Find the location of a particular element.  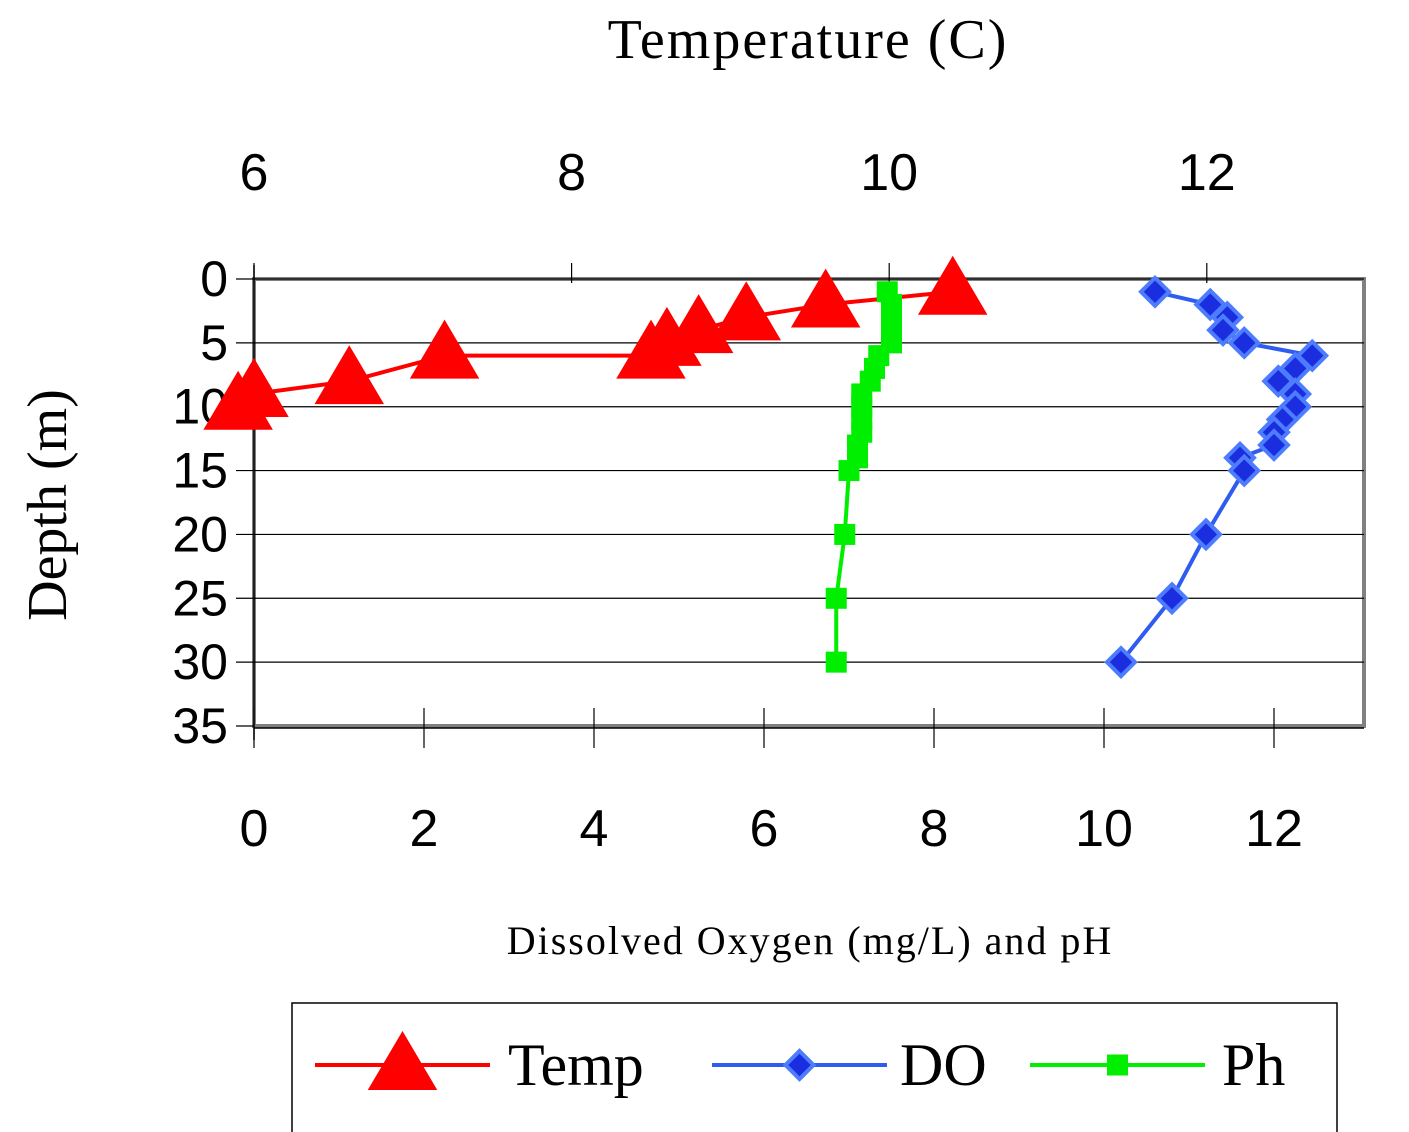

legend-box is located at coordinates (814, 1067).